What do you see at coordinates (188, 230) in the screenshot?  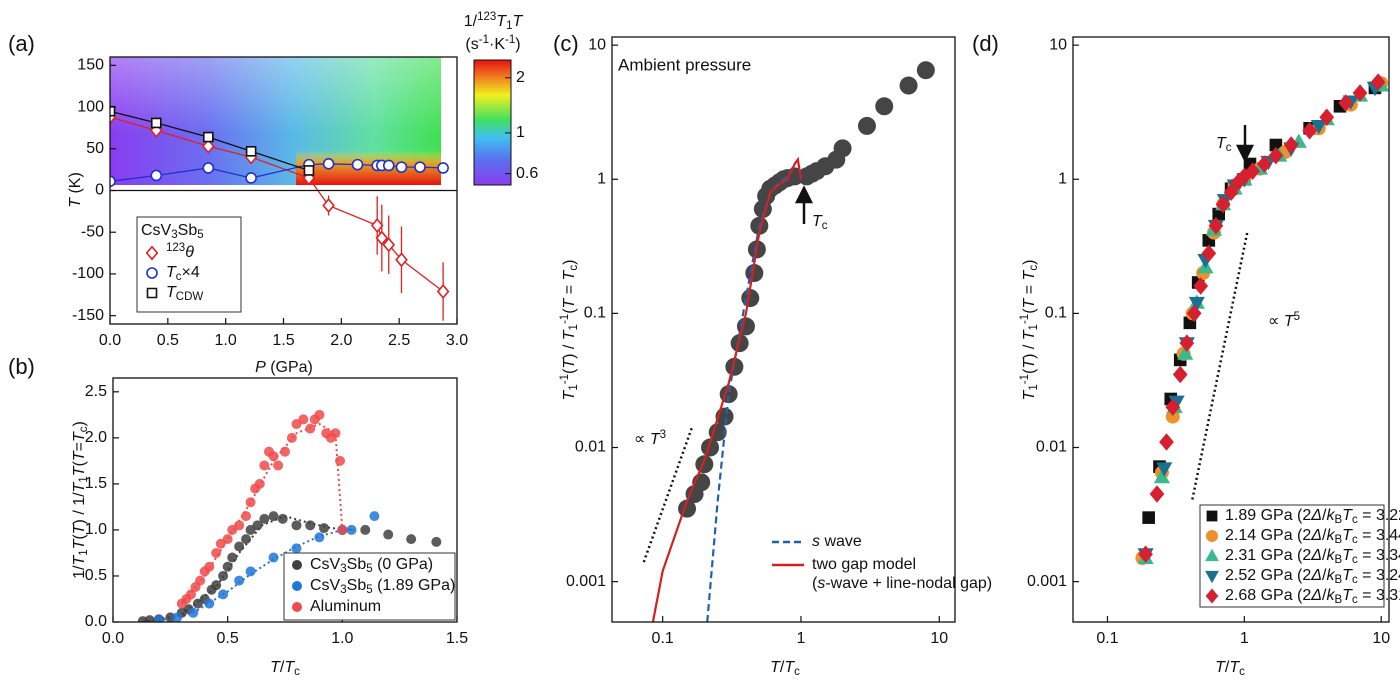 I see `text-run: Sb` at bounding box center [188, 230].